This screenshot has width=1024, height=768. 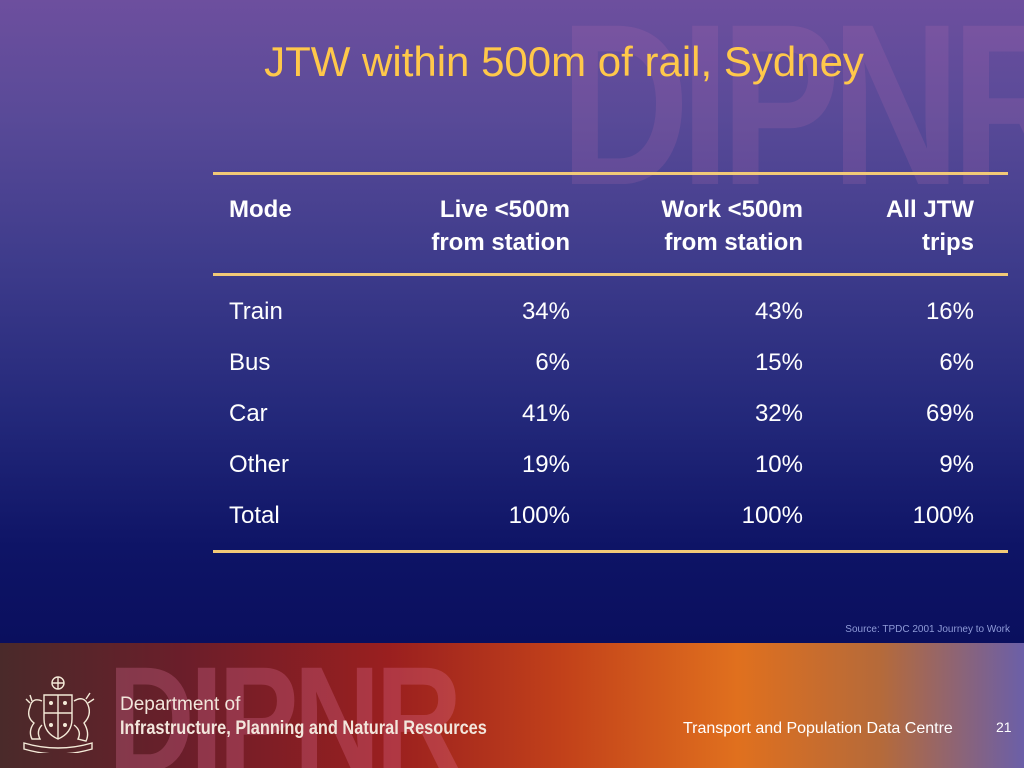 I want to click on row-mode: Car, so click(x=248, y=413).